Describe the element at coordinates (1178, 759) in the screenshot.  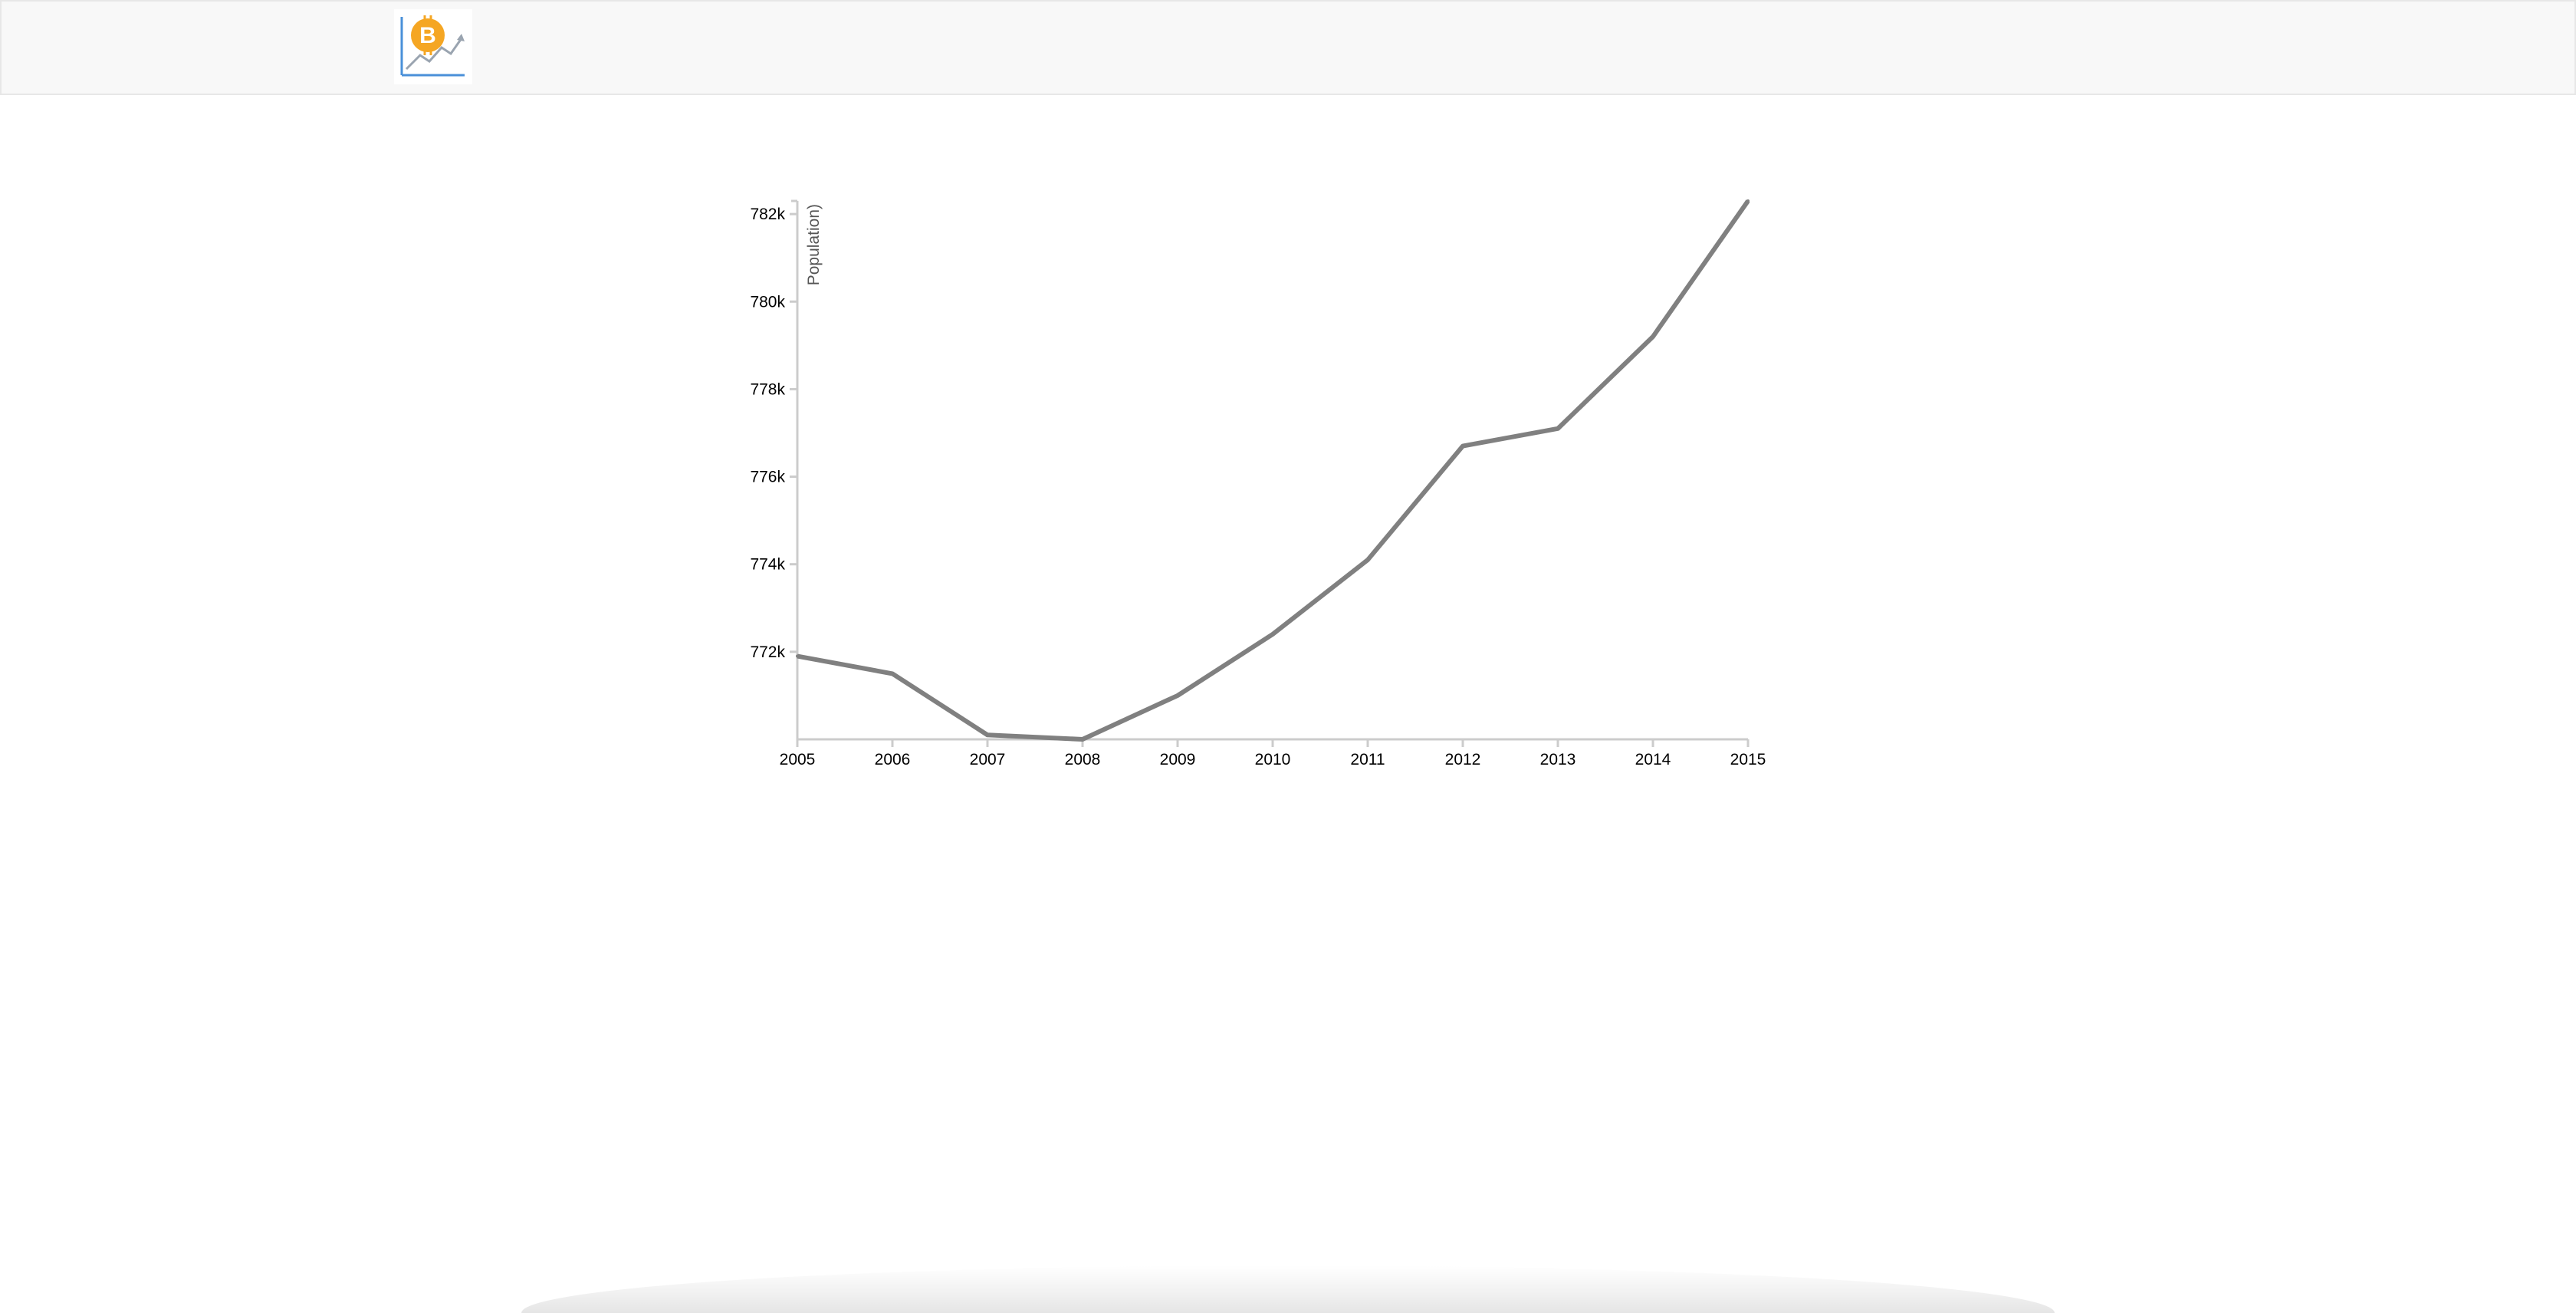
I see `x-tick-label: 2009` at that location.